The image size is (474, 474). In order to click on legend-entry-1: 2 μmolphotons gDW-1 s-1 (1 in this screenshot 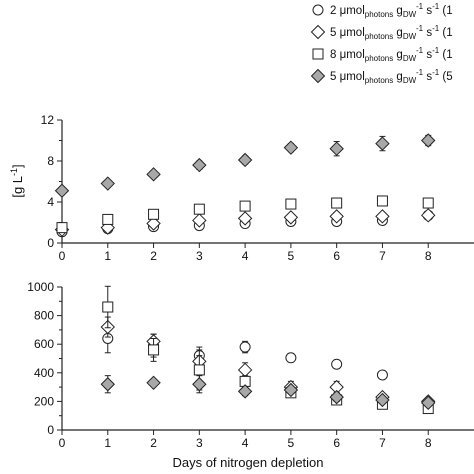, I will do `click(382, 10)`.